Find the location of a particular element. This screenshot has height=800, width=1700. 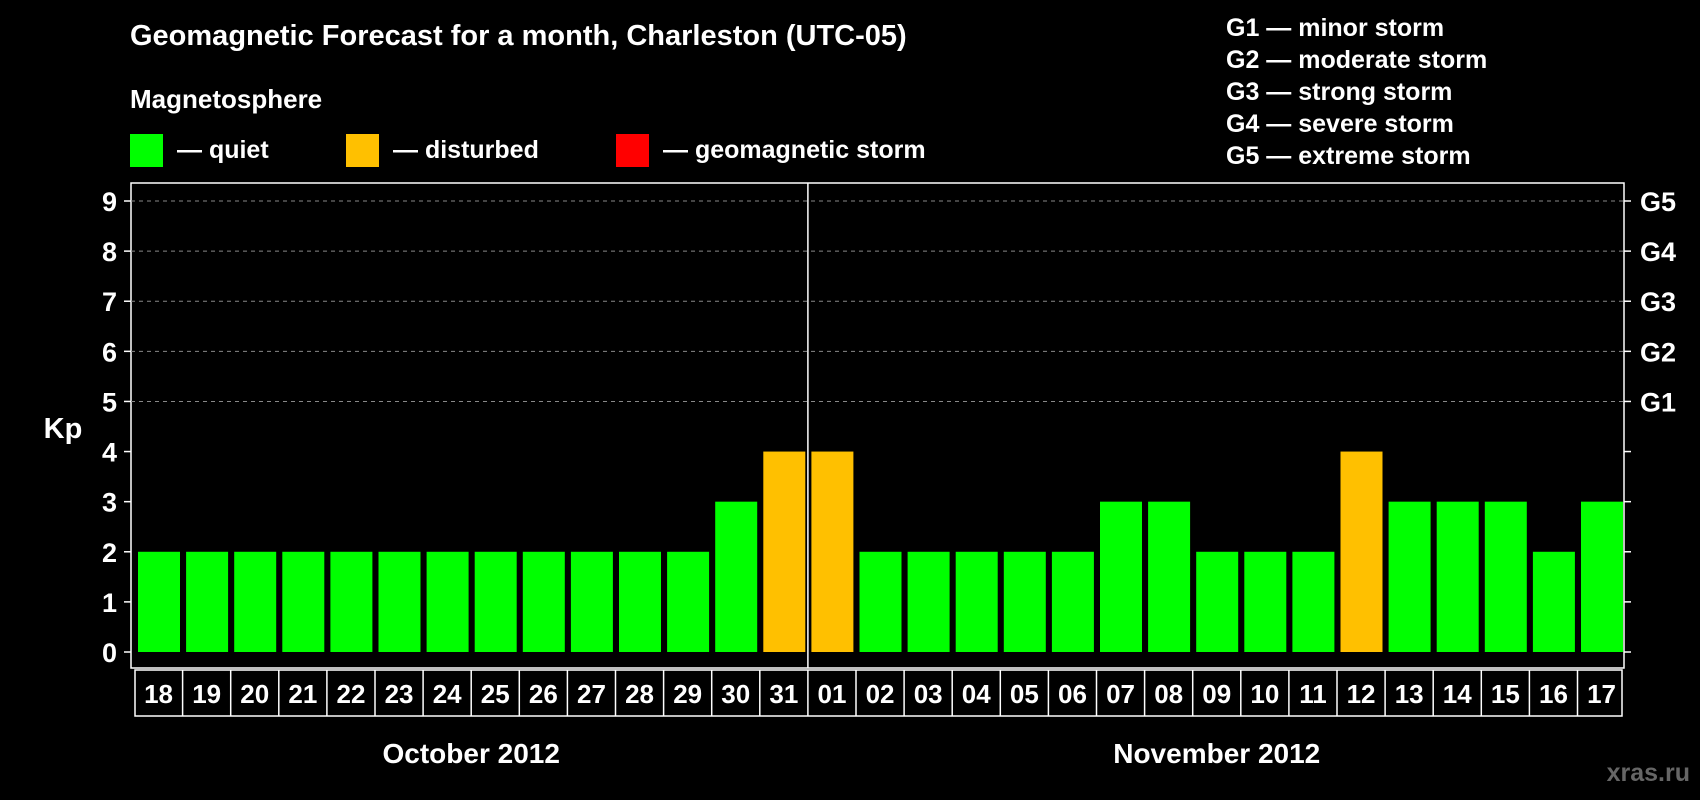

x-tick-label-24: 24 is located at coordinates (447, 694).